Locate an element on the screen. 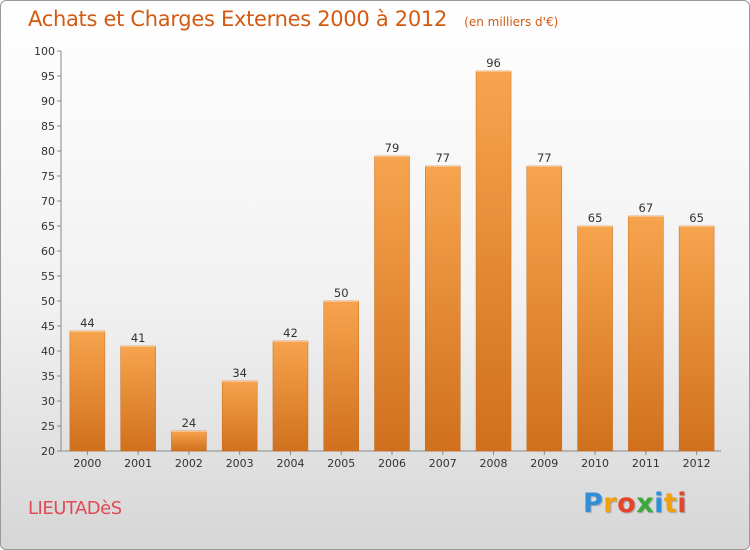 The width and height of the screenshot is (750, 550). logo-letter: x is located at coordinates (645, 503).